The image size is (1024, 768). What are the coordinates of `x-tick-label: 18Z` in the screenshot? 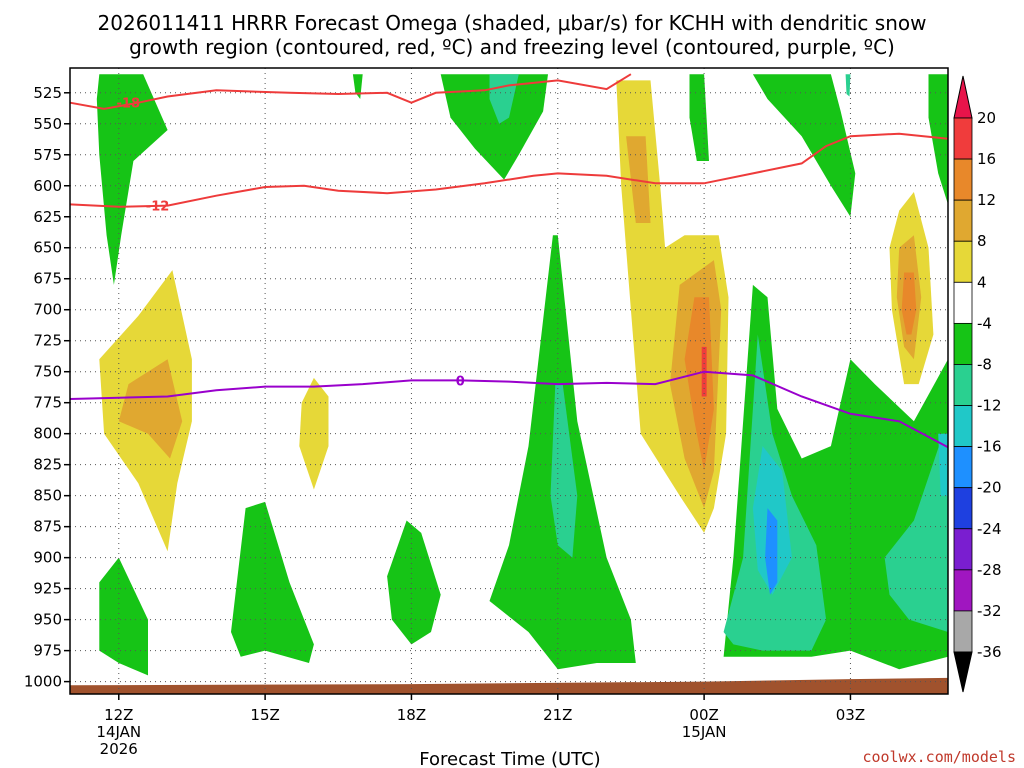 It's located at (411, 715).